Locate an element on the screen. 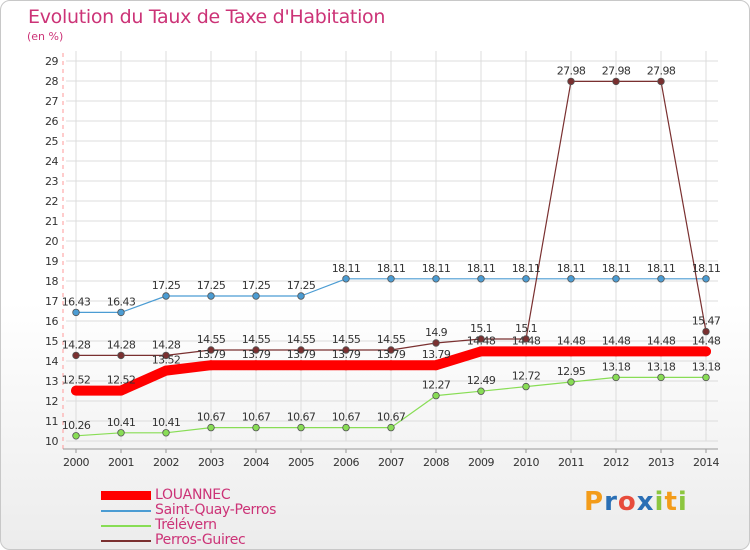  data-label: 12.49 is located at coordinates (481, 380).